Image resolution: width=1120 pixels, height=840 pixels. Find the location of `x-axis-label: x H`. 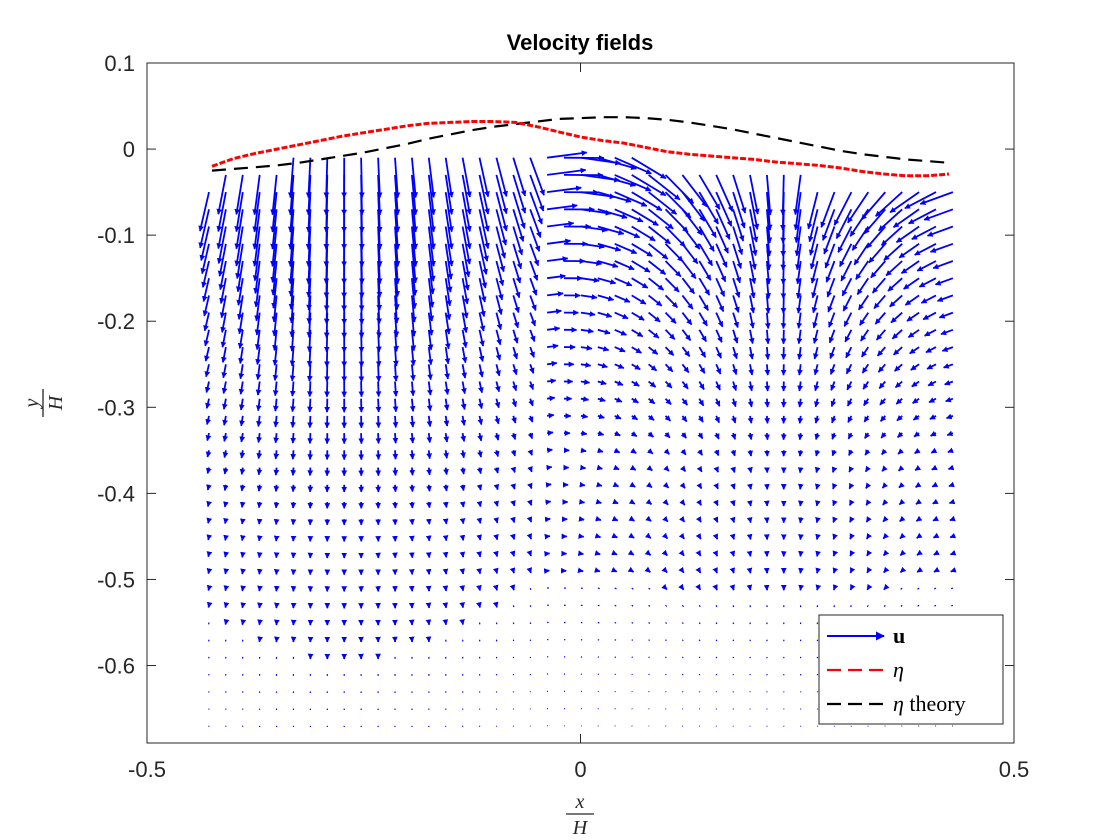

x-axis-label: x H is located at coordinates (580, 815).